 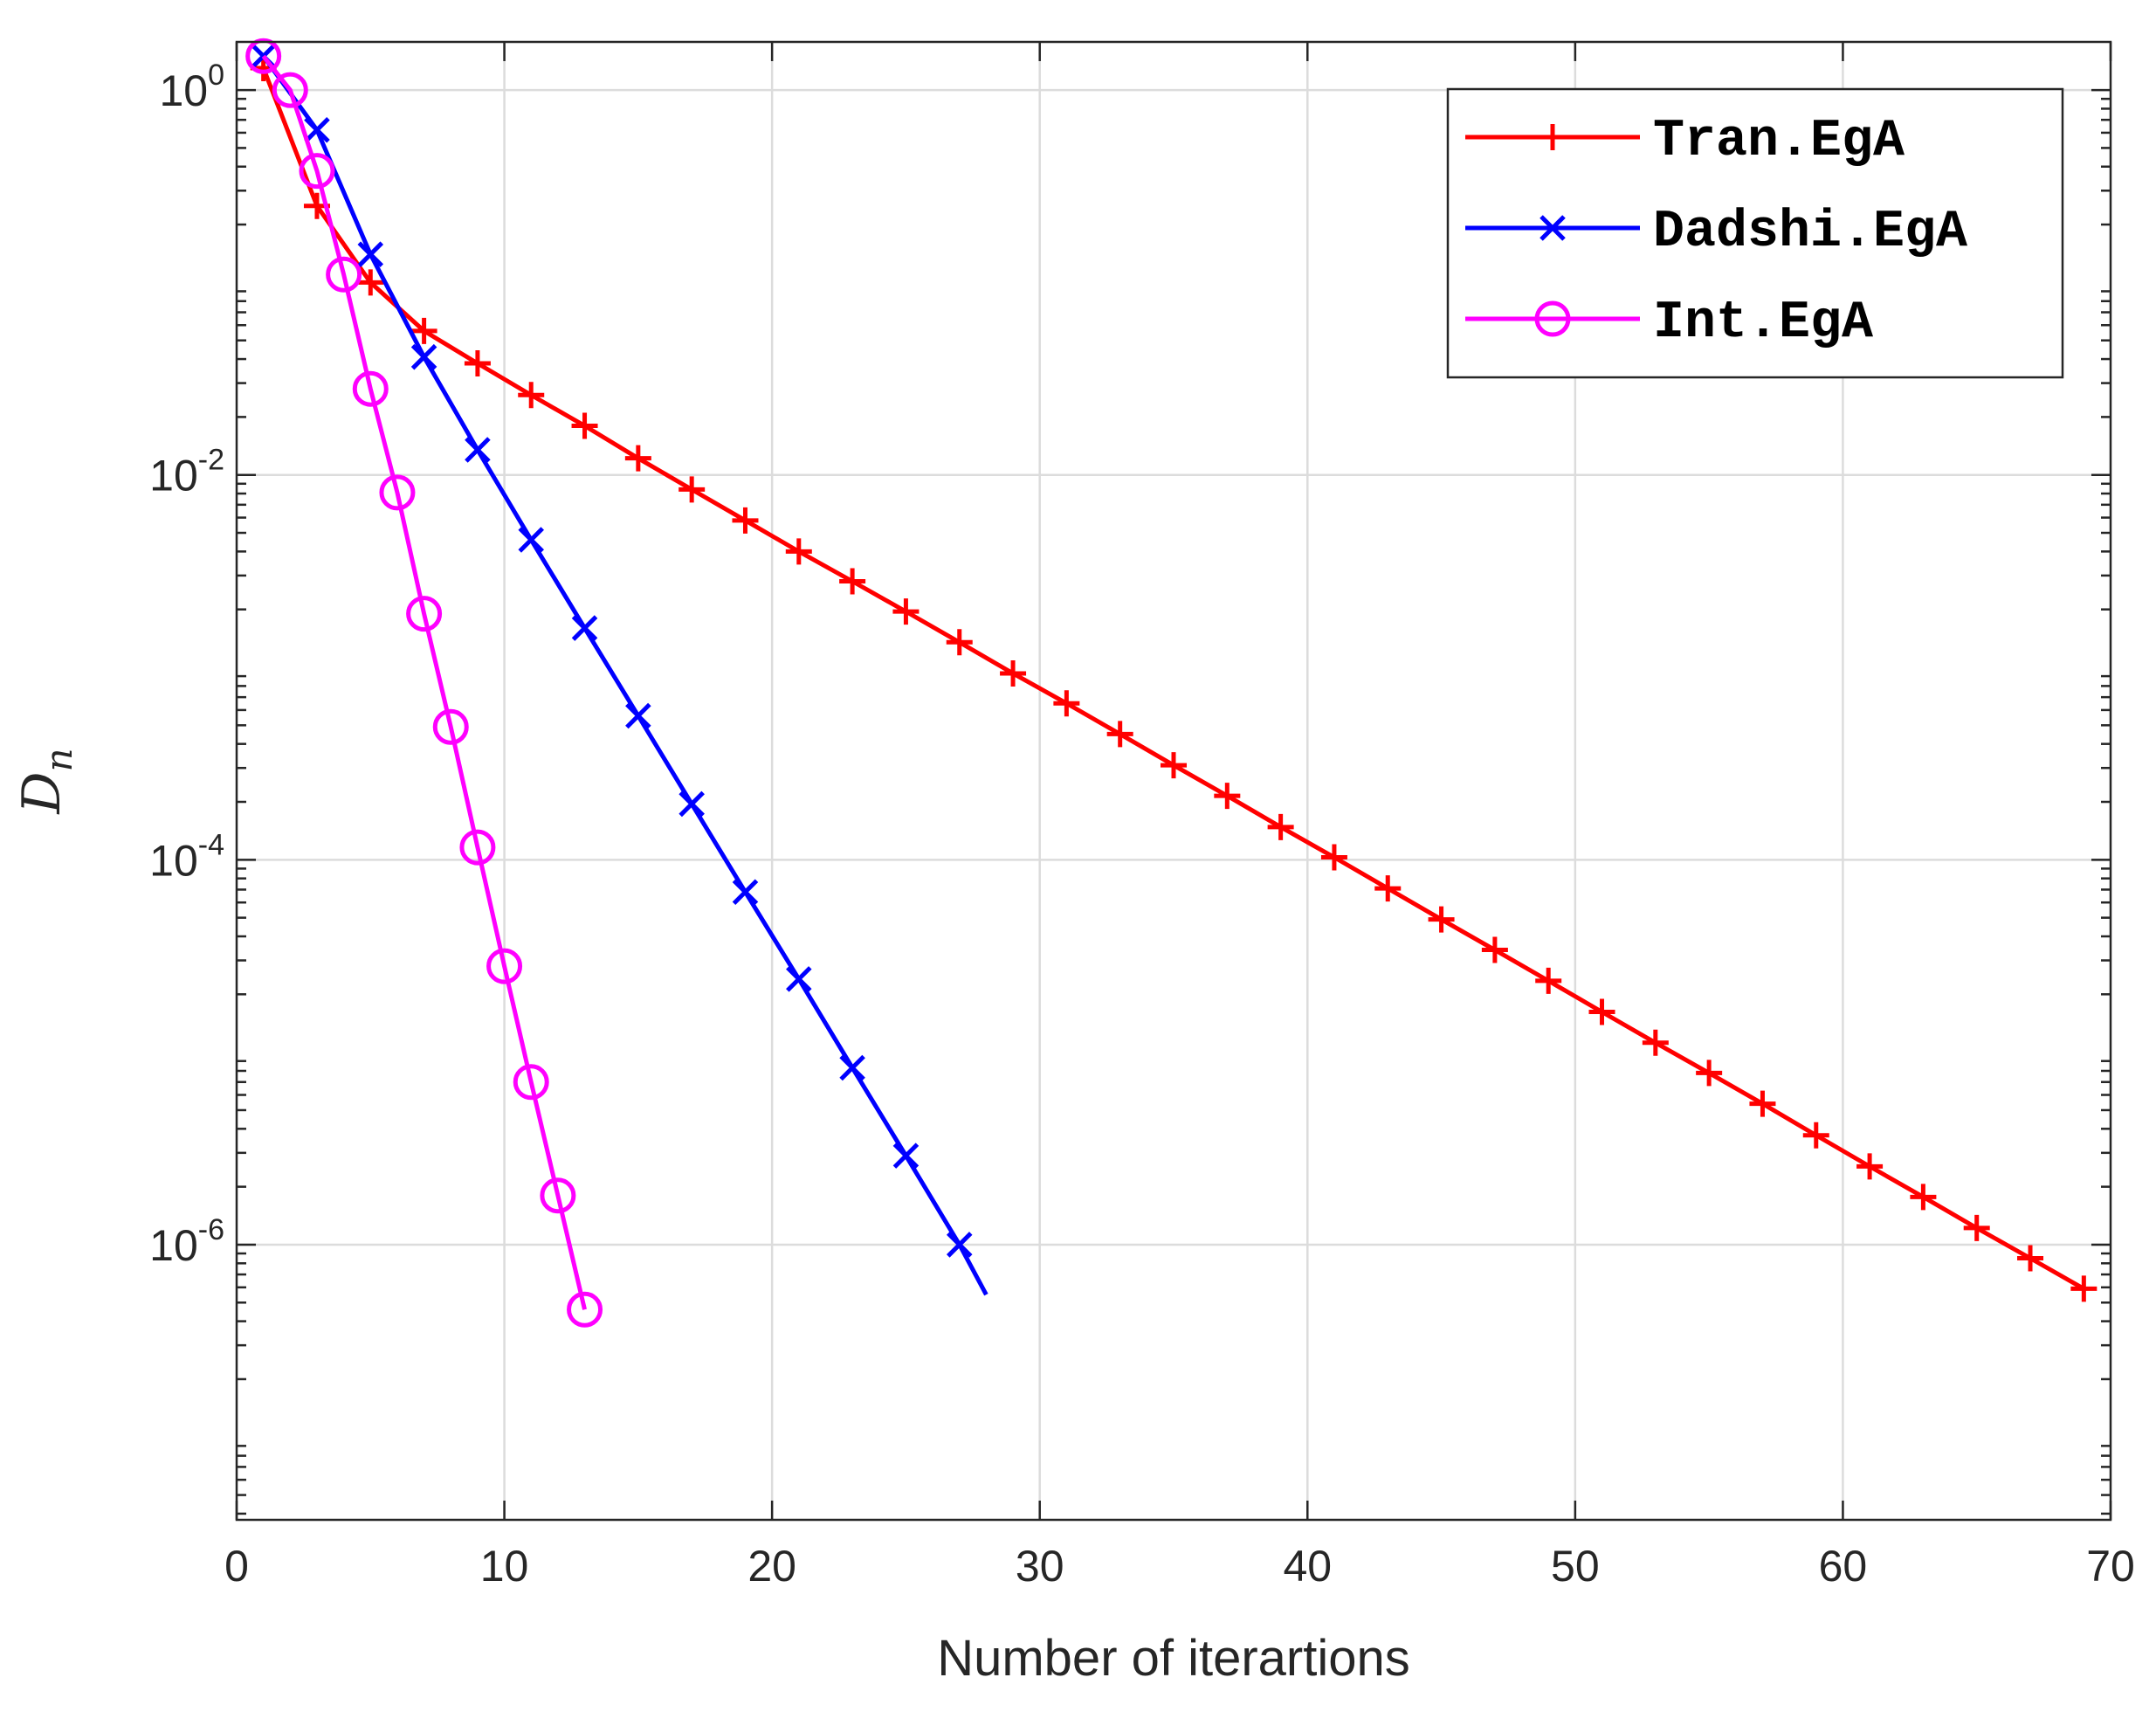 What do you see at coordinates (2110, 1566) in the screenshot?
I see `x-tick-label: 70` at bounding box center [2110, 1566].